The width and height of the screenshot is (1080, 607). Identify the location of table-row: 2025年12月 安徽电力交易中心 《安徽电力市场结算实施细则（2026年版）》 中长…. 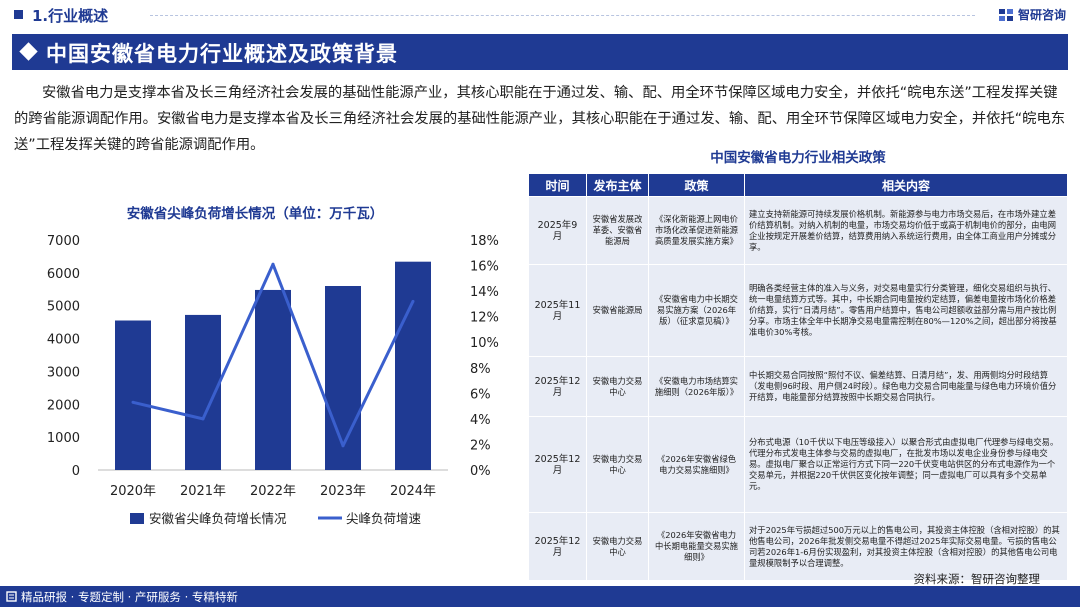
(798, 386).